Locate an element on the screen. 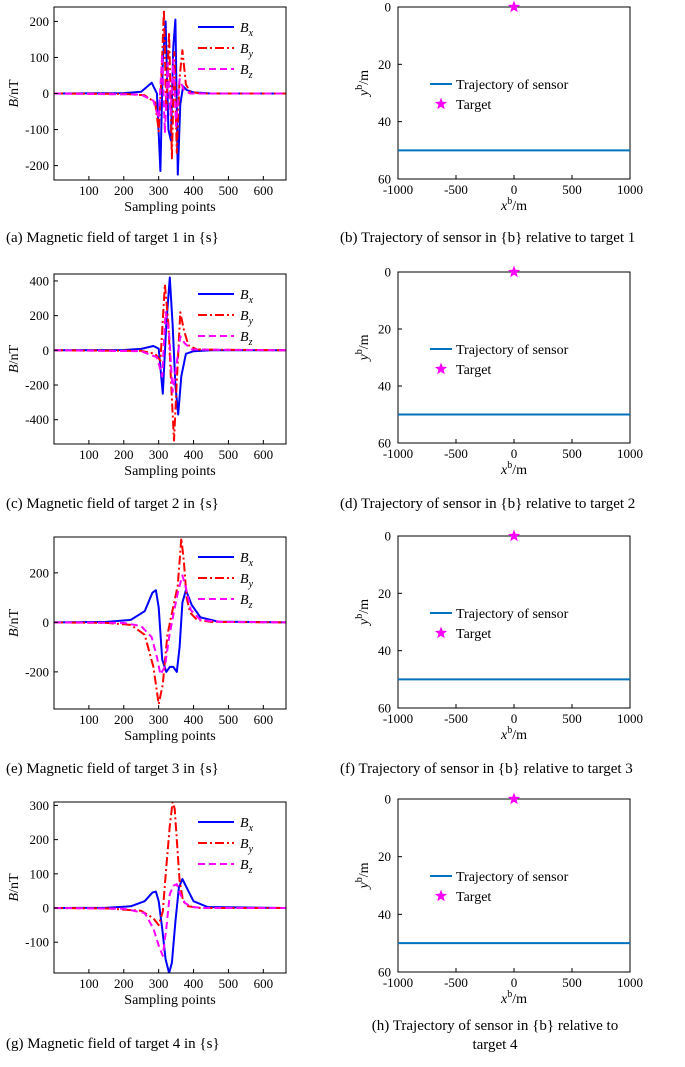 This screenshot has height=1067, width=685. plot-frame-e is located at coordinates (170, 623).